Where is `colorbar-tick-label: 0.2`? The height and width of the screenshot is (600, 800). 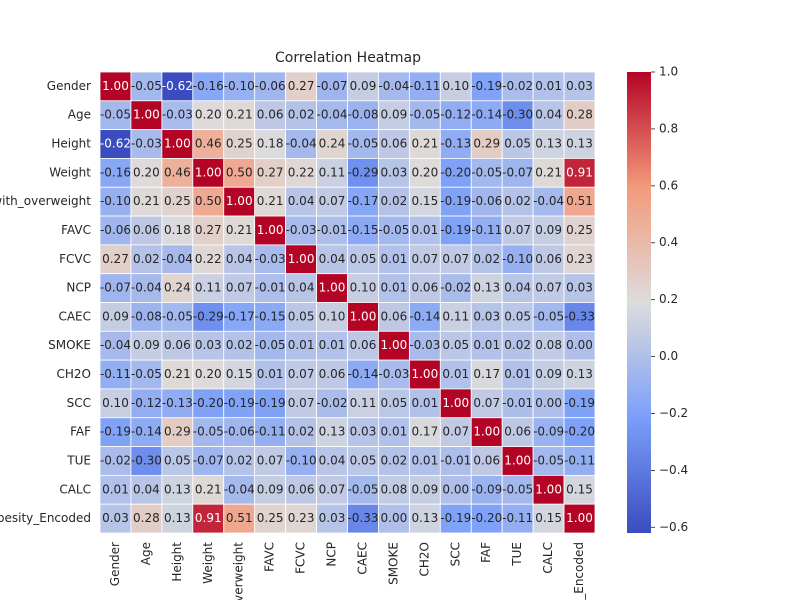 colorbar-tick-label: 0.2 is located at coordinates (668, 299).